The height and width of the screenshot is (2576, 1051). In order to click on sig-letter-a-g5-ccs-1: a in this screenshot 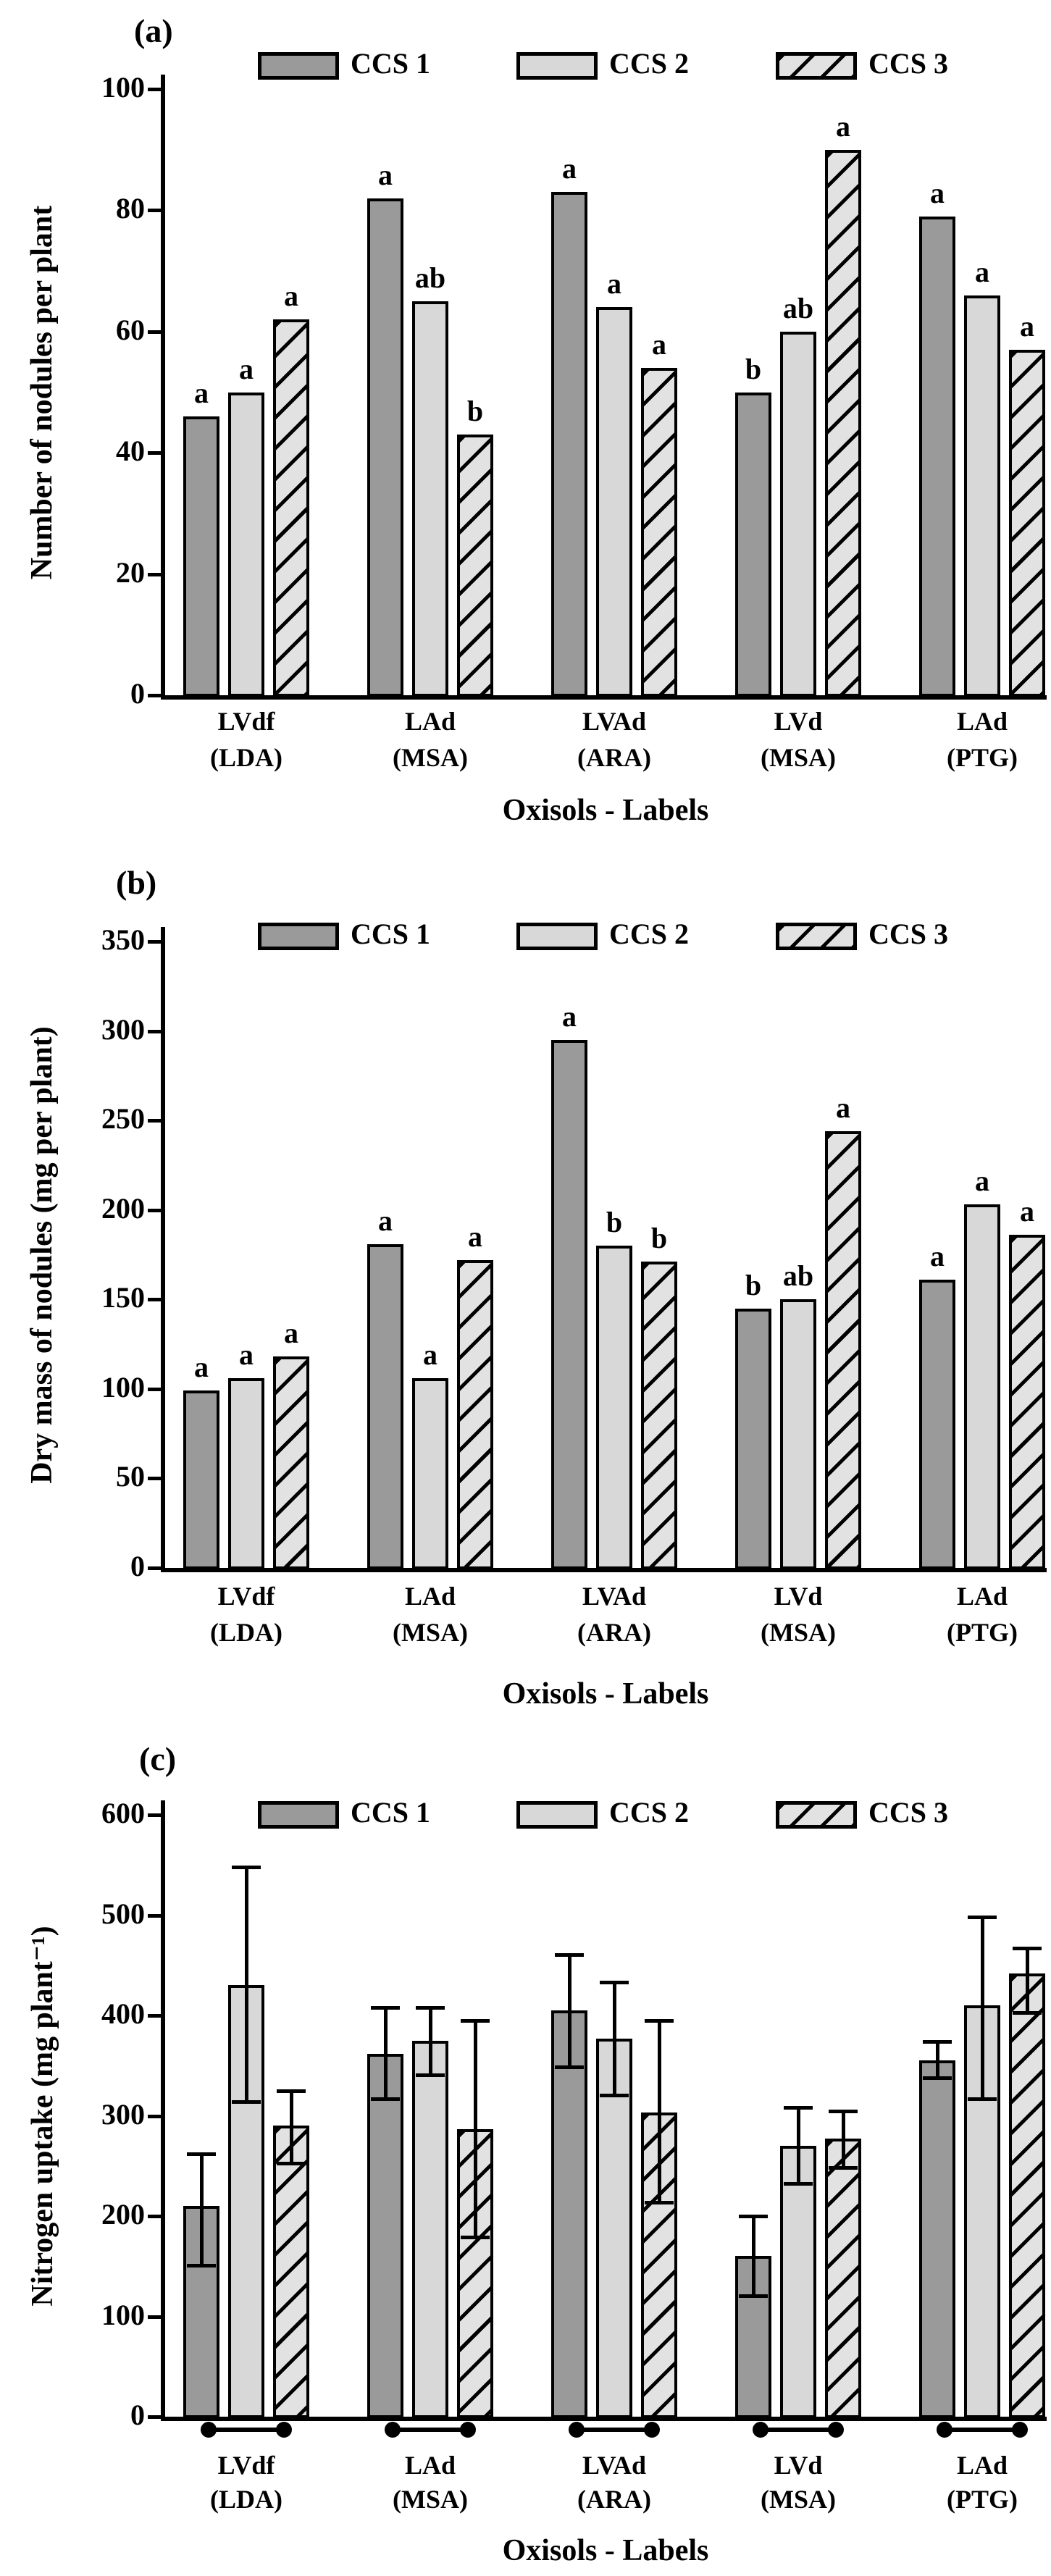, I will do `click(938, 192)`.